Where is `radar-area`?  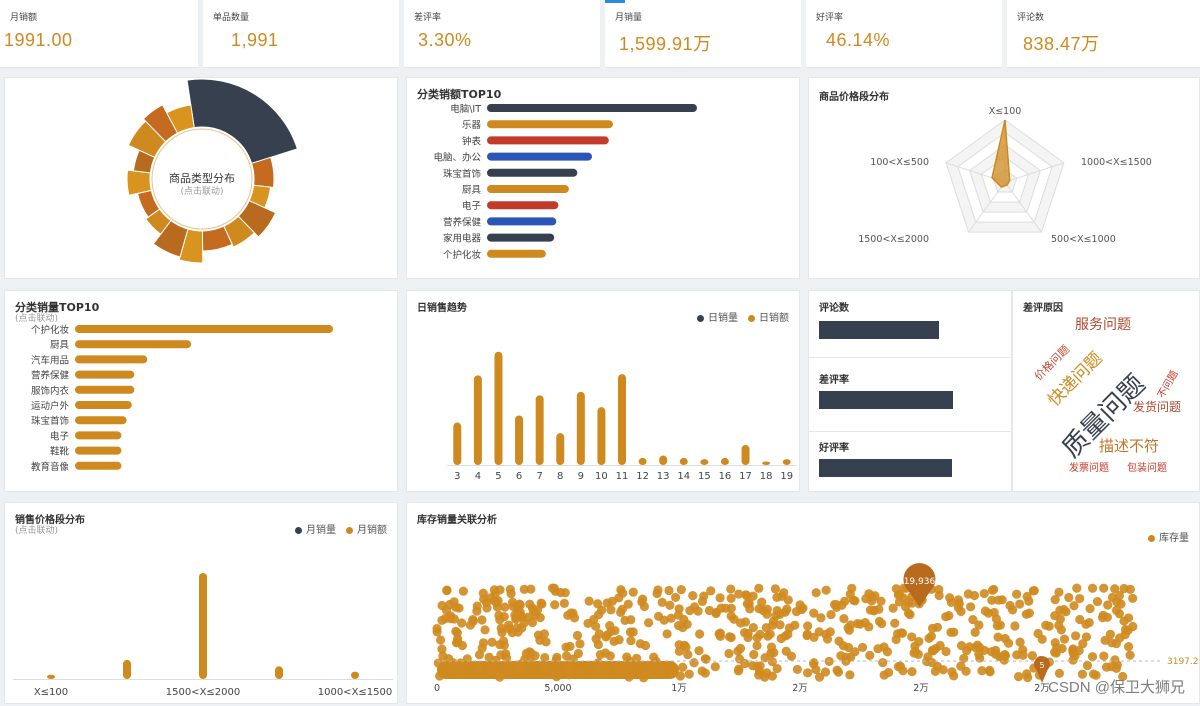
radar-area is located at coordinates (1001, 153).